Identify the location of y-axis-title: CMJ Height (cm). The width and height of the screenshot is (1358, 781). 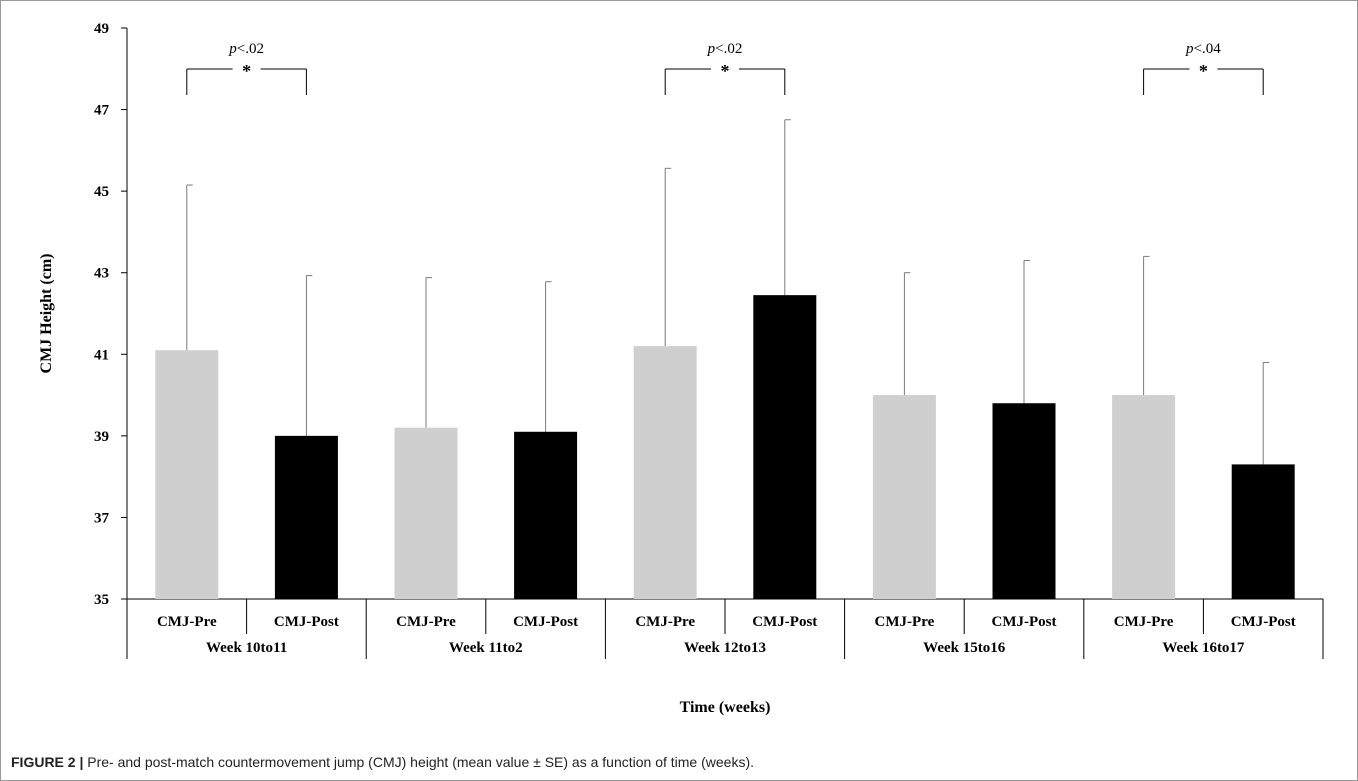
(46, 314).